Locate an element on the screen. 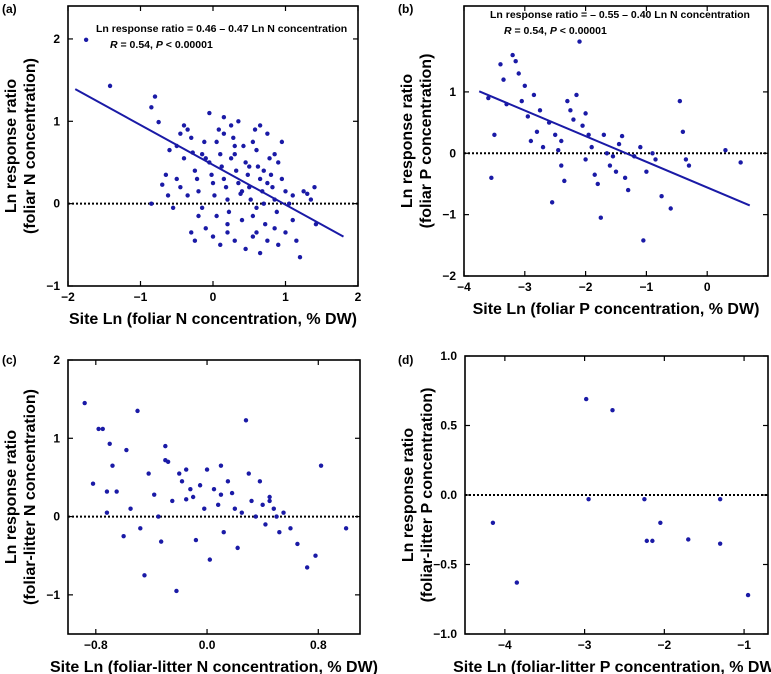 This screenshot has width=771, height=674. p-label: P is located at coordinates (160, 45).